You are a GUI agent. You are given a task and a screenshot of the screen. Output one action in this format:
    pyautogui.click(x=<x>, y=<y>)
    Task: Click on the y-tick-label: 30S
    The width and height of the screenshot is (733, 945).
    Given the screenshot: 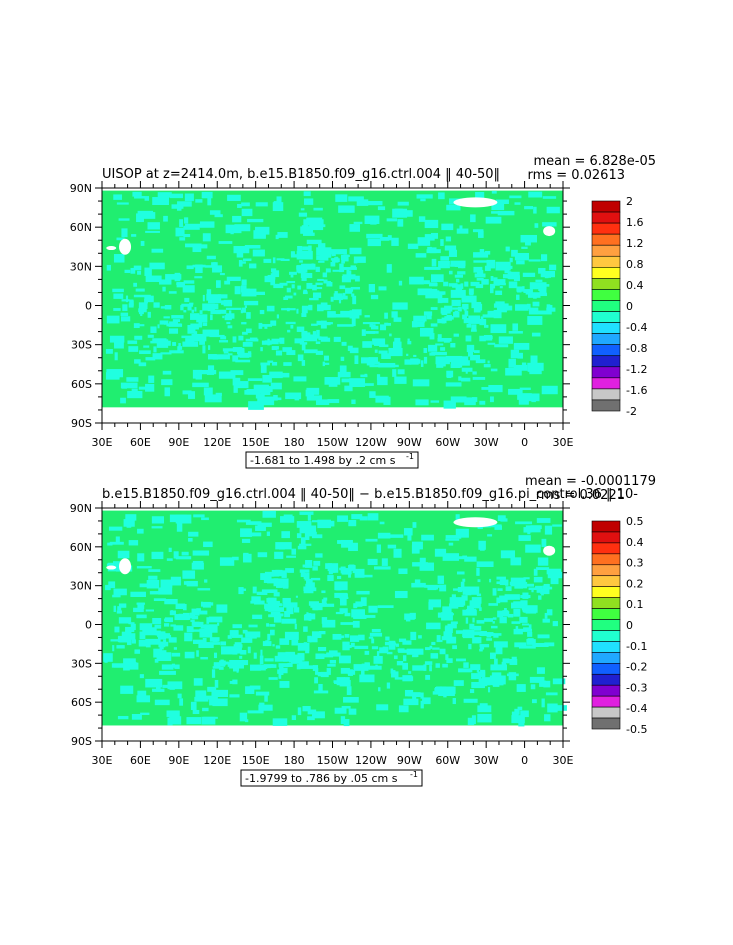 What is the action you would take?
    pyautogui.click(x=81, y=345)
    